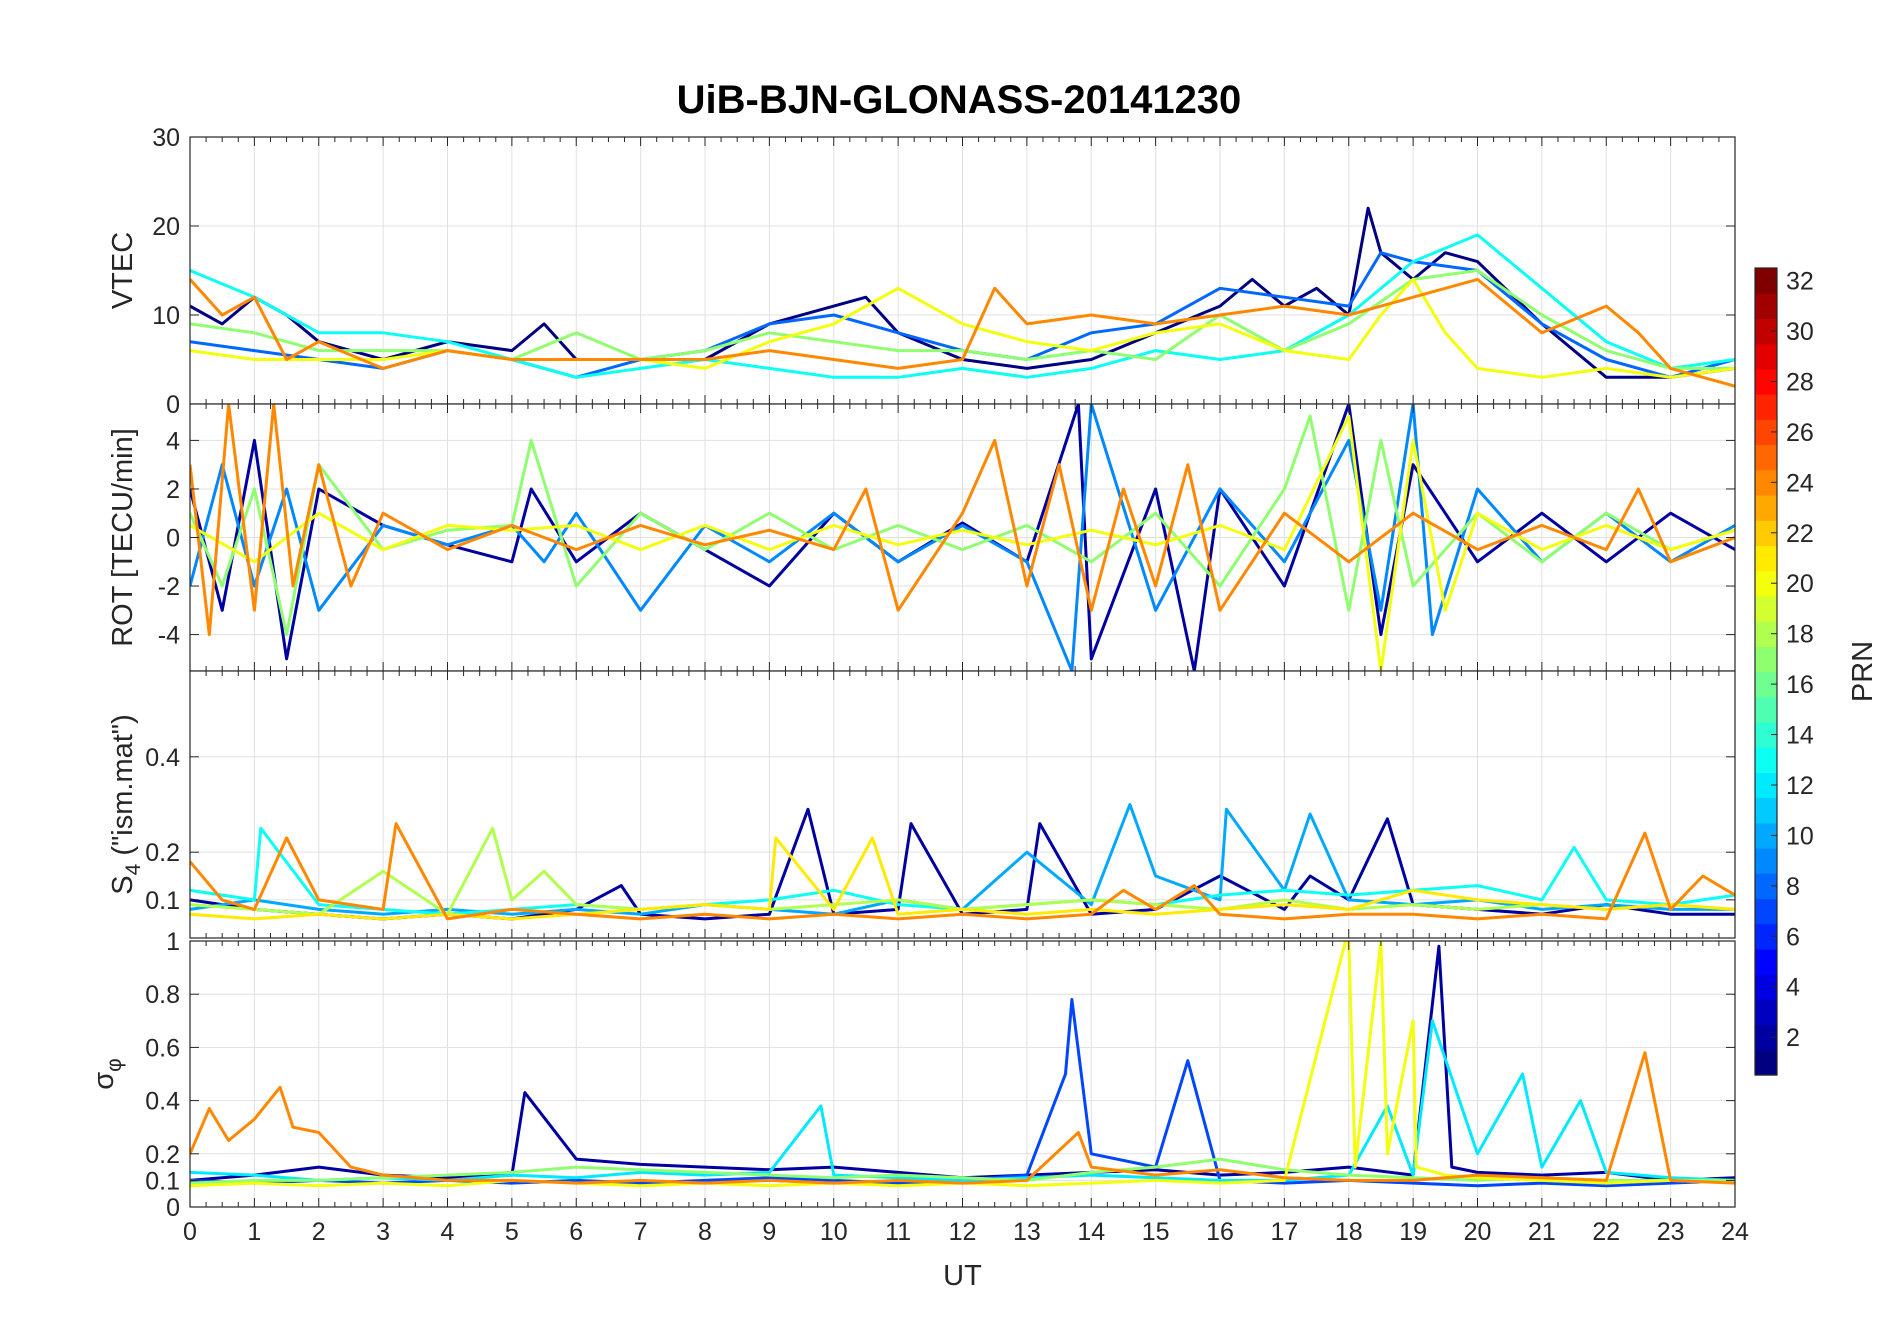 This screenshot has width=1902, height=1330. I want to click on colorbar-tick-label: 26, so click(1800, 433).